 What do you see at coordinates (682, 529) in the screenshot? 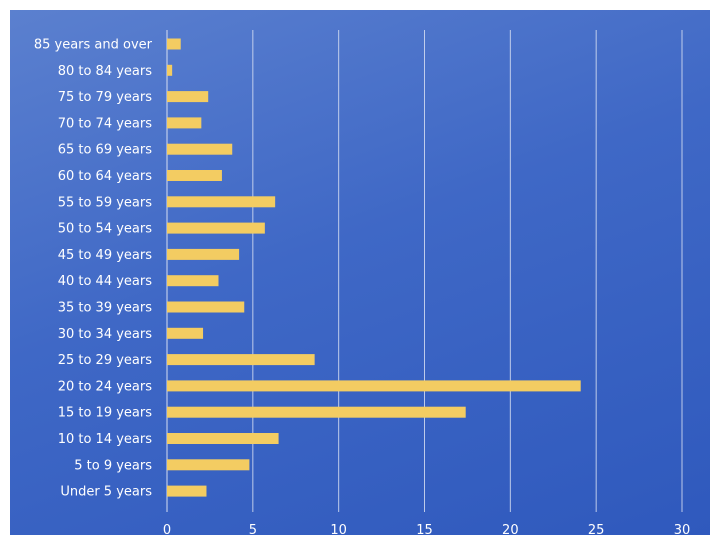
I see `x-tick-label-30: 30` at bounding box center [682, 529].